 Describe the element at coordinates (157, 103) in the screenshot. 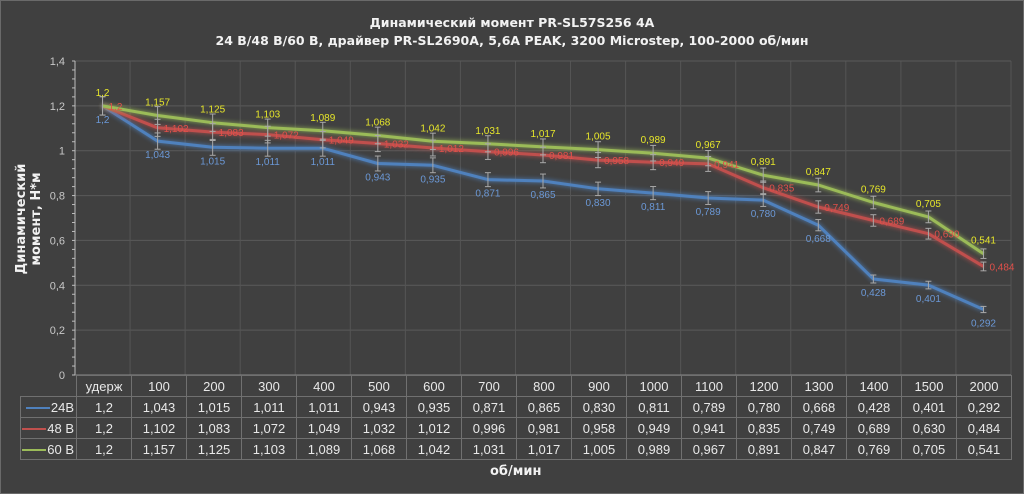

I see `data-label: 1,157` at that location.